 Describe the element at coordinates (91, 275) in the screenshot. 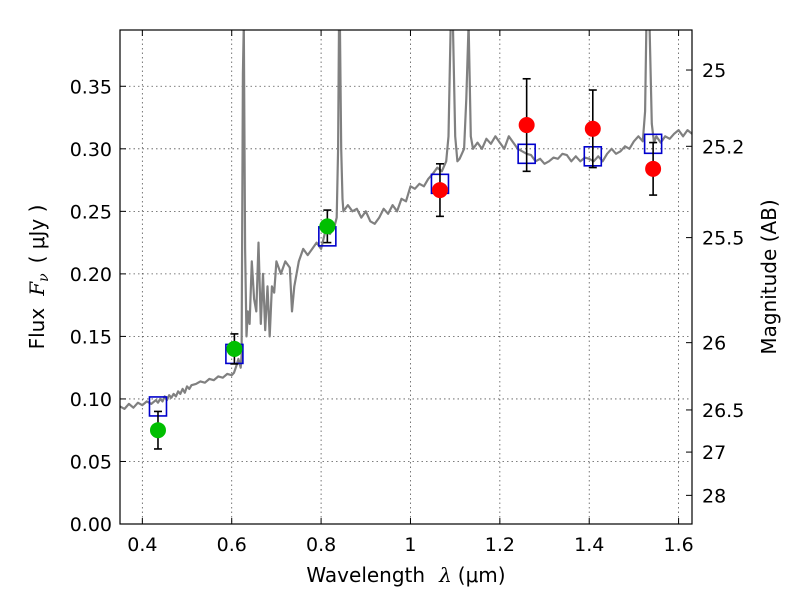

I see `y-tick-label: 0.20` at that location.